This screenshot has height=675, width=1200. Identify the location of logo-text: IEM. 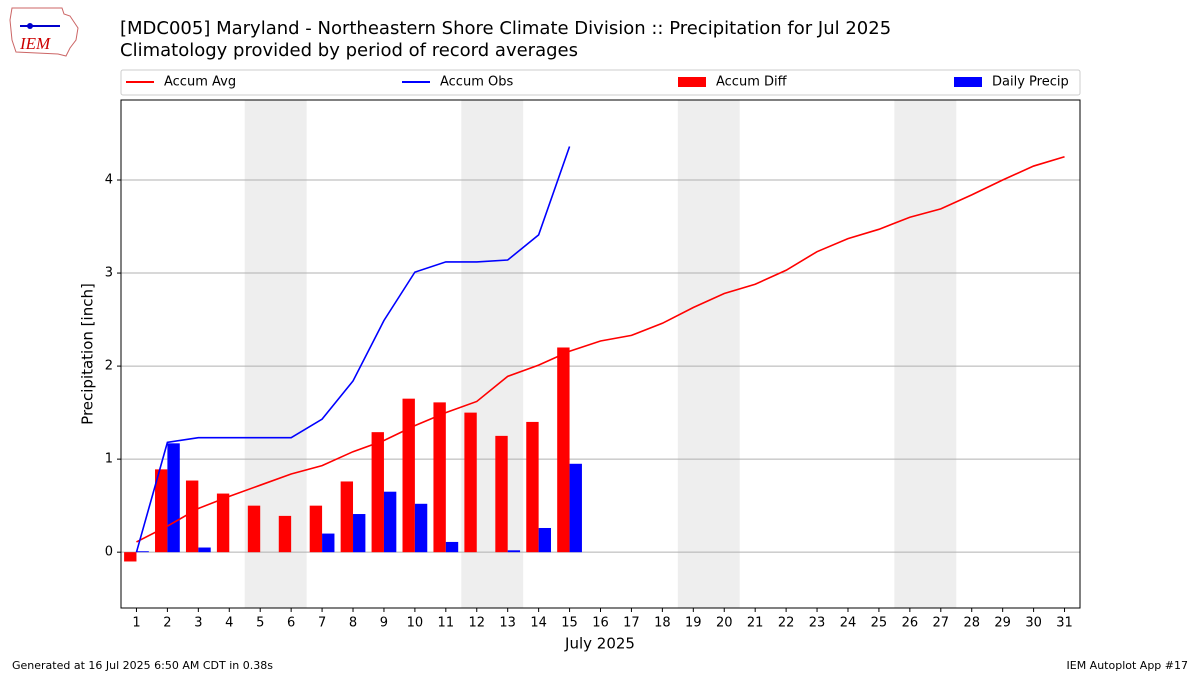
(35, 43).